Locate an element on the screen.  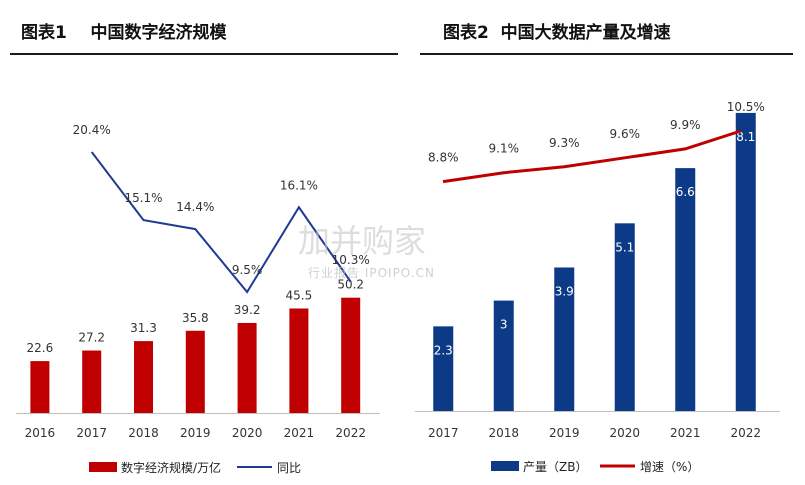
chart1-line-label: 9.5% is located at coordinates (247, 270).